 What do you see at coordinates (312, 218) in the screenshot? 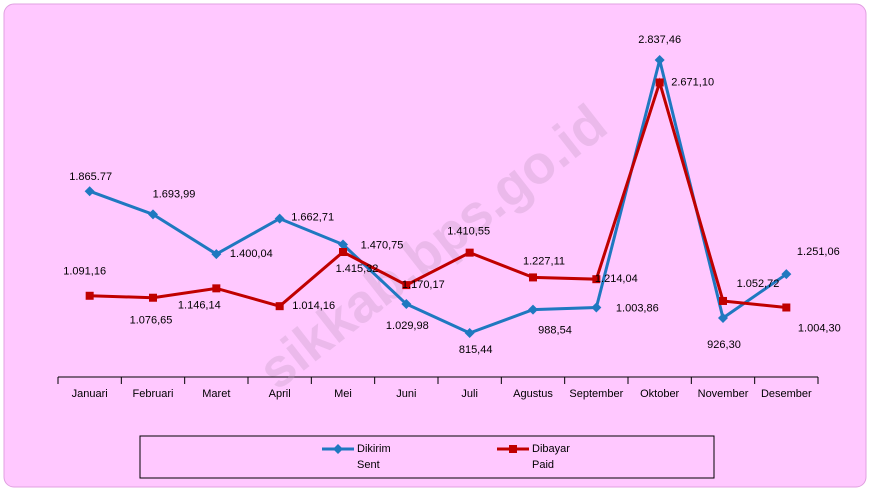
I see `data-label: 1.662,71` at bounding box center [312, 218].